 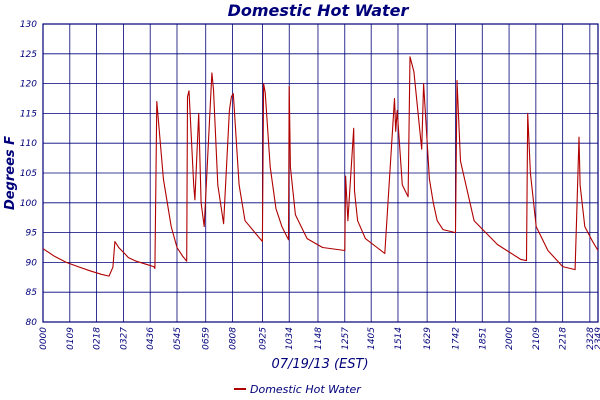 I want to click on y-tick-label: 125, so click(x=28, y=55).